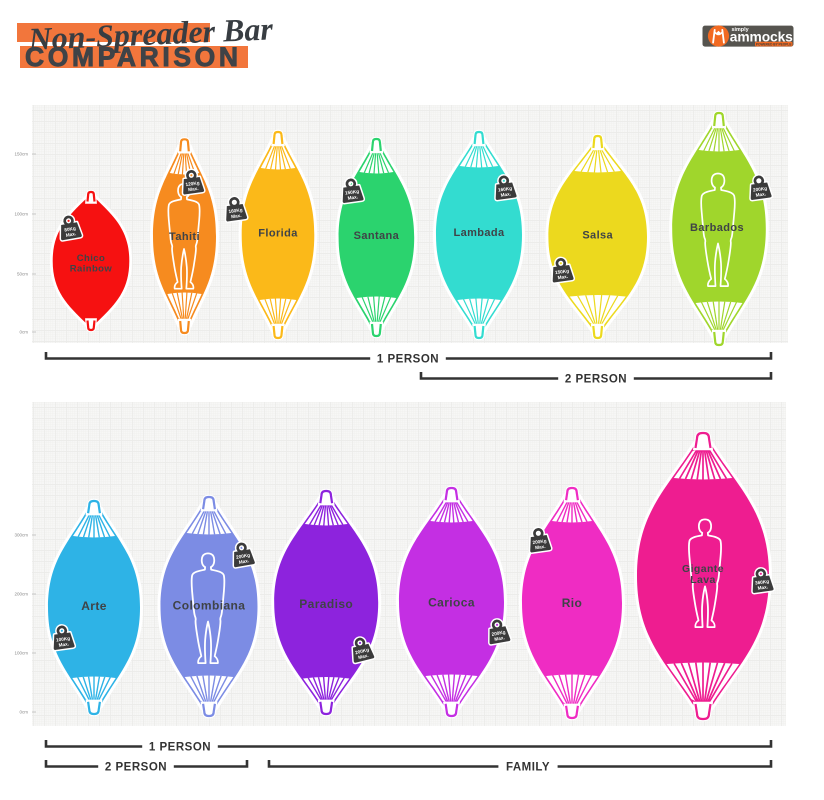 The height and width of the screenshot is (800, 824). I want to click on svg-text: 300cm, so click(21, 535).